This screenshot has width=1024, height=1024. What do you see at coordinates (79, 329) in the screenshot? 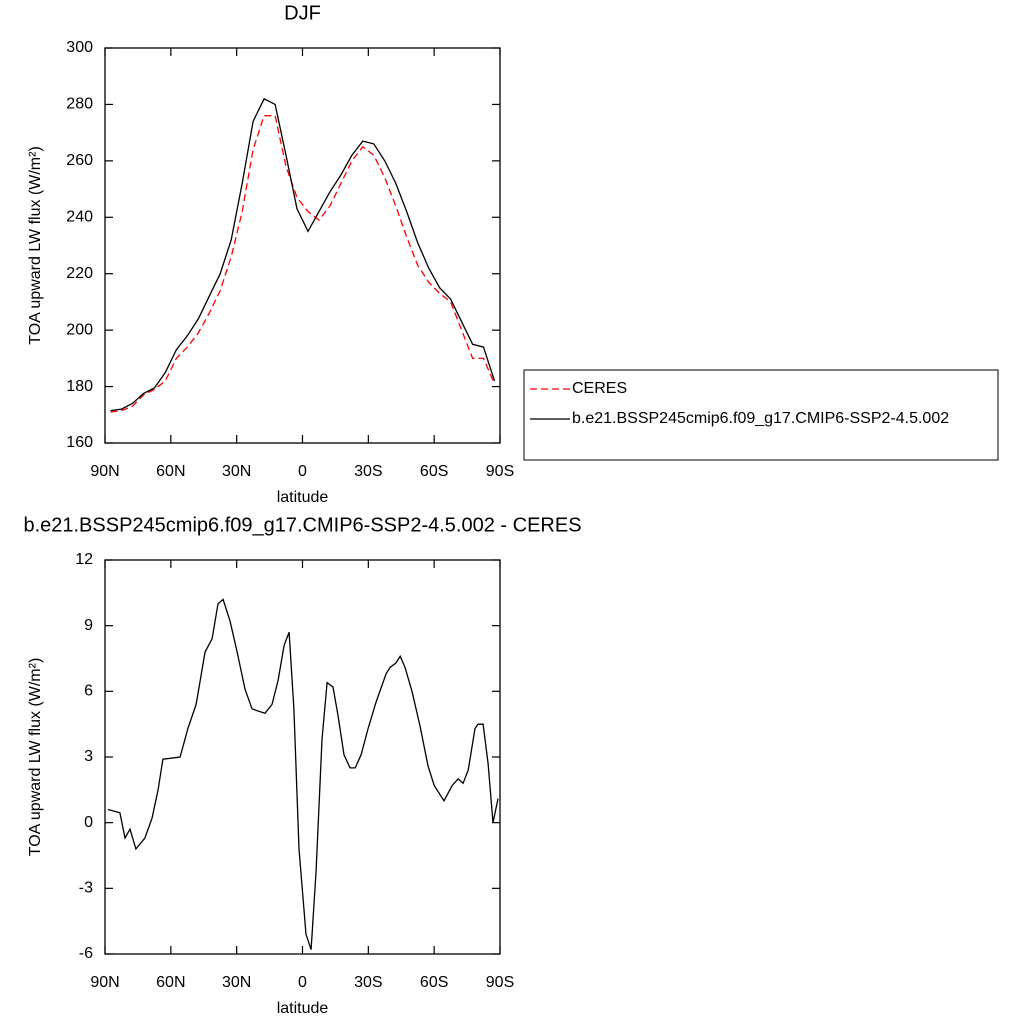
I see `y-tick-label: 200` at bounding box center [79, 329].